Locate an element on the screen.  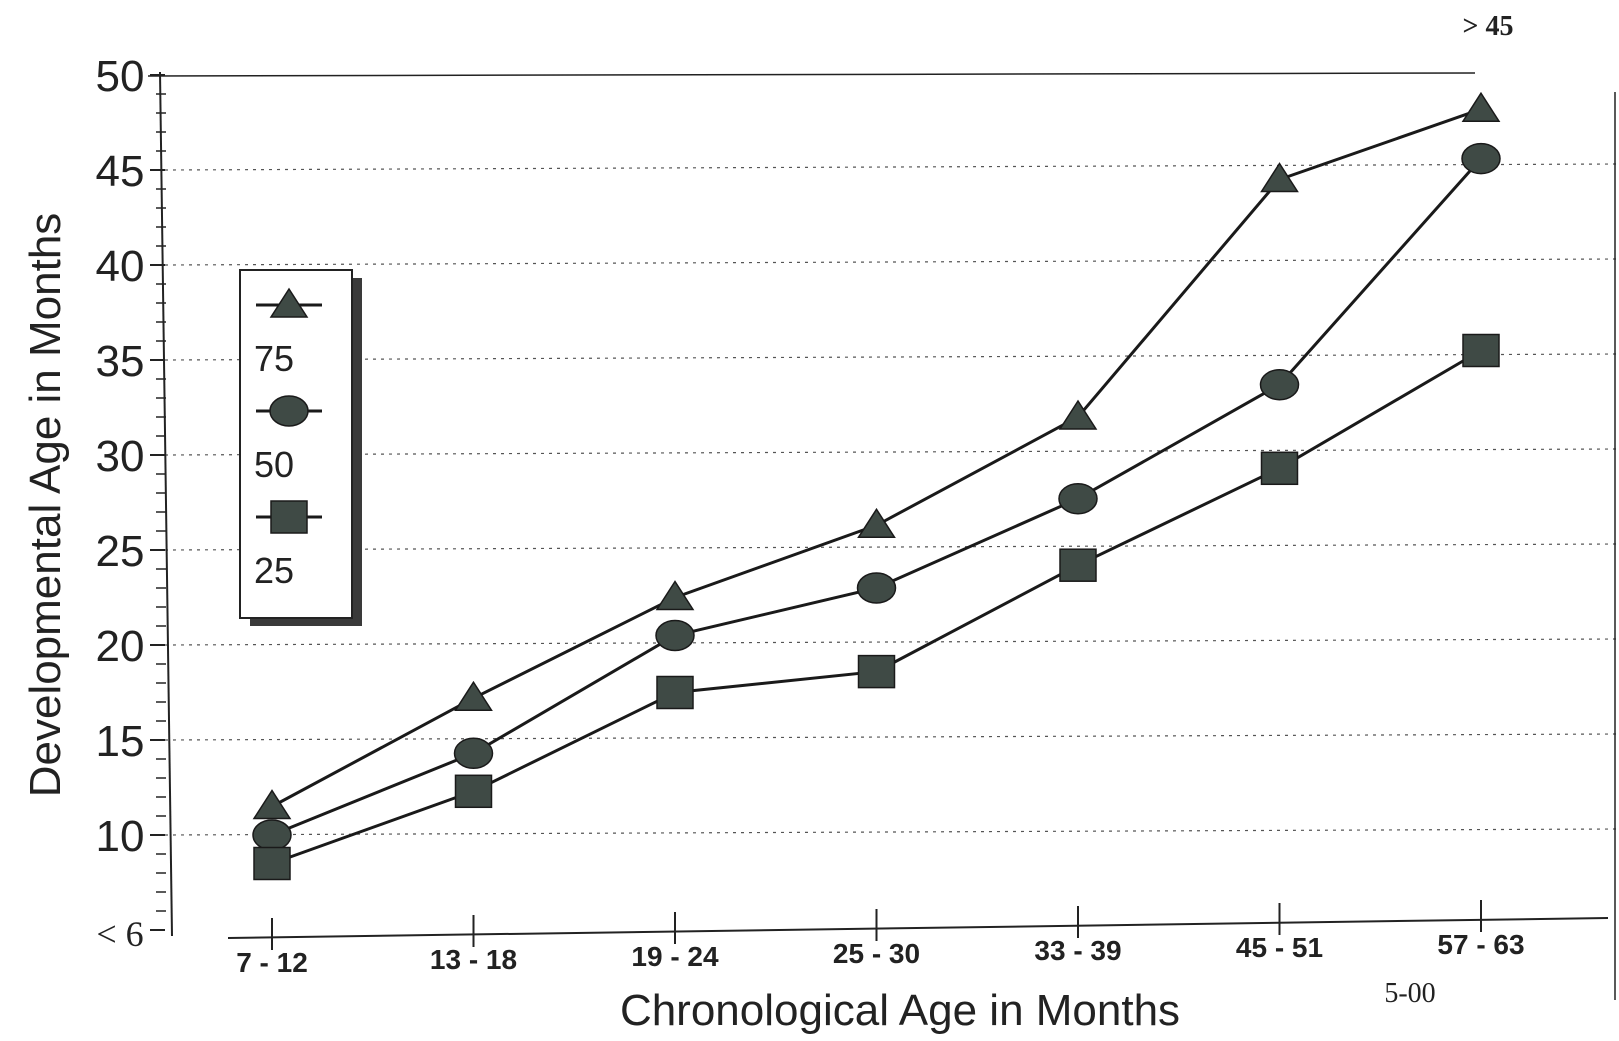
x-tick-label: 45 - 51 is located at coordinates (1279, 947).